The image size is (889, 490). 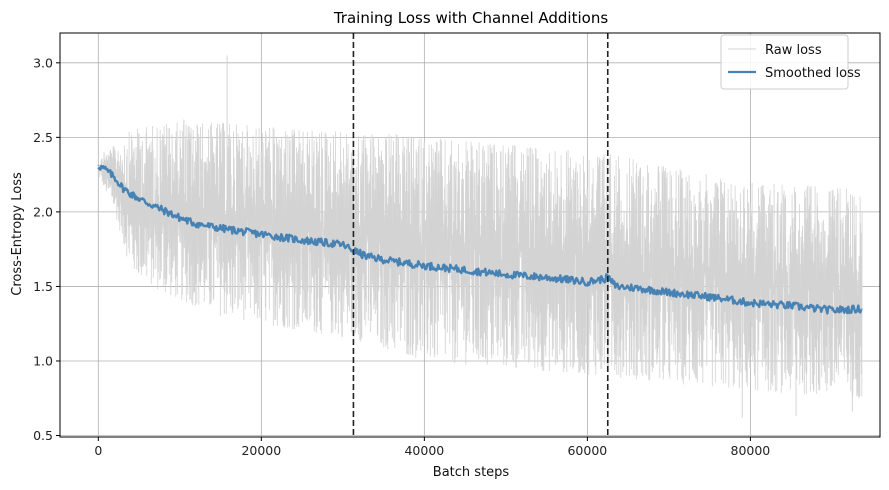 I want to click on y-axis-label: Cross-Entropy Loss, so click(x=17, y=234).